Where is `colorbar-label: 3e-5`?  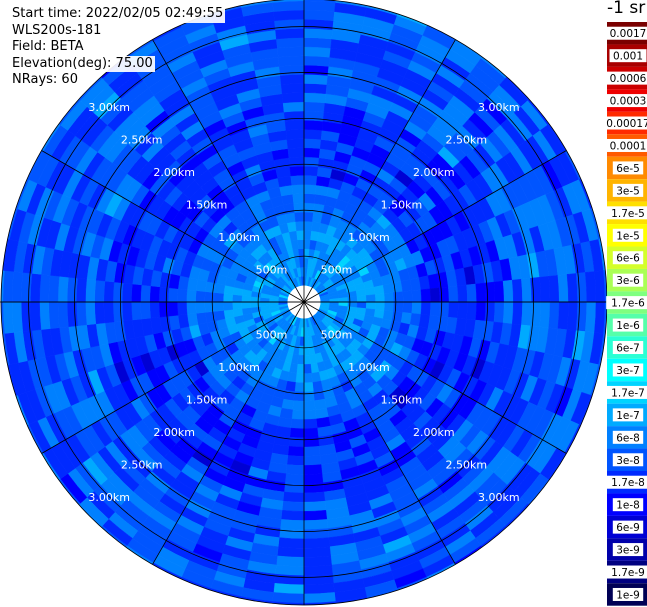 colorbar-label: 3e-5 is located at coordinates (628, 191).